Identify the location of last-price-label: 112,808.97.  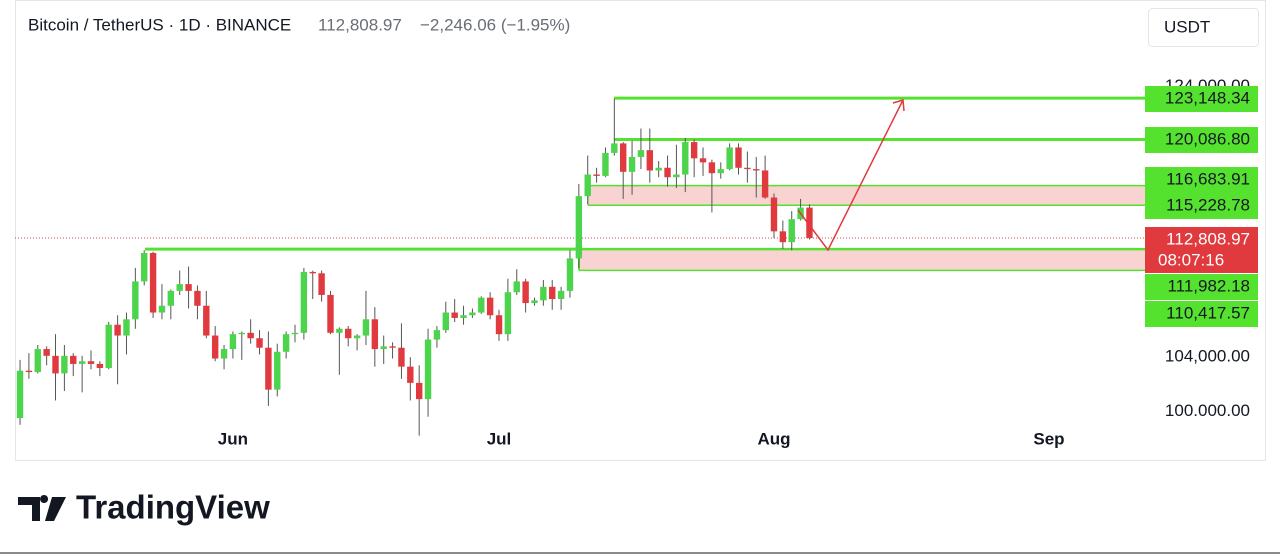
(1208, 238).